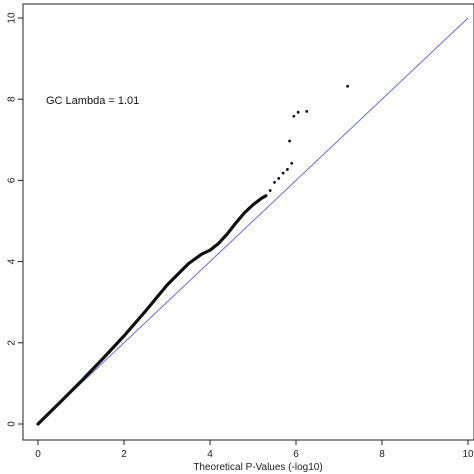 This screenshot has width=474, height=474. I want to click on tail-points, so click(308, 138).